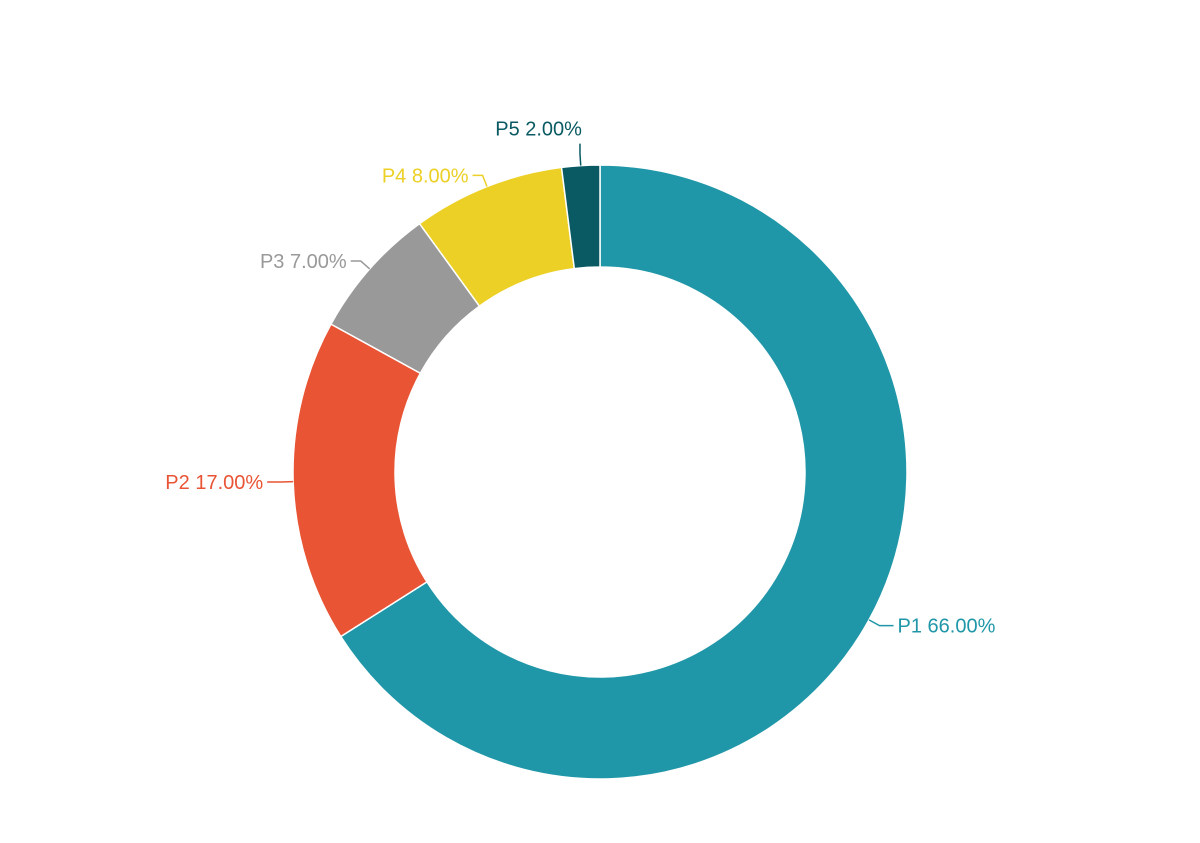 The height and width of the screenshot is (843, 1200). I want to click on leader-line-p4, so click(480, 180).